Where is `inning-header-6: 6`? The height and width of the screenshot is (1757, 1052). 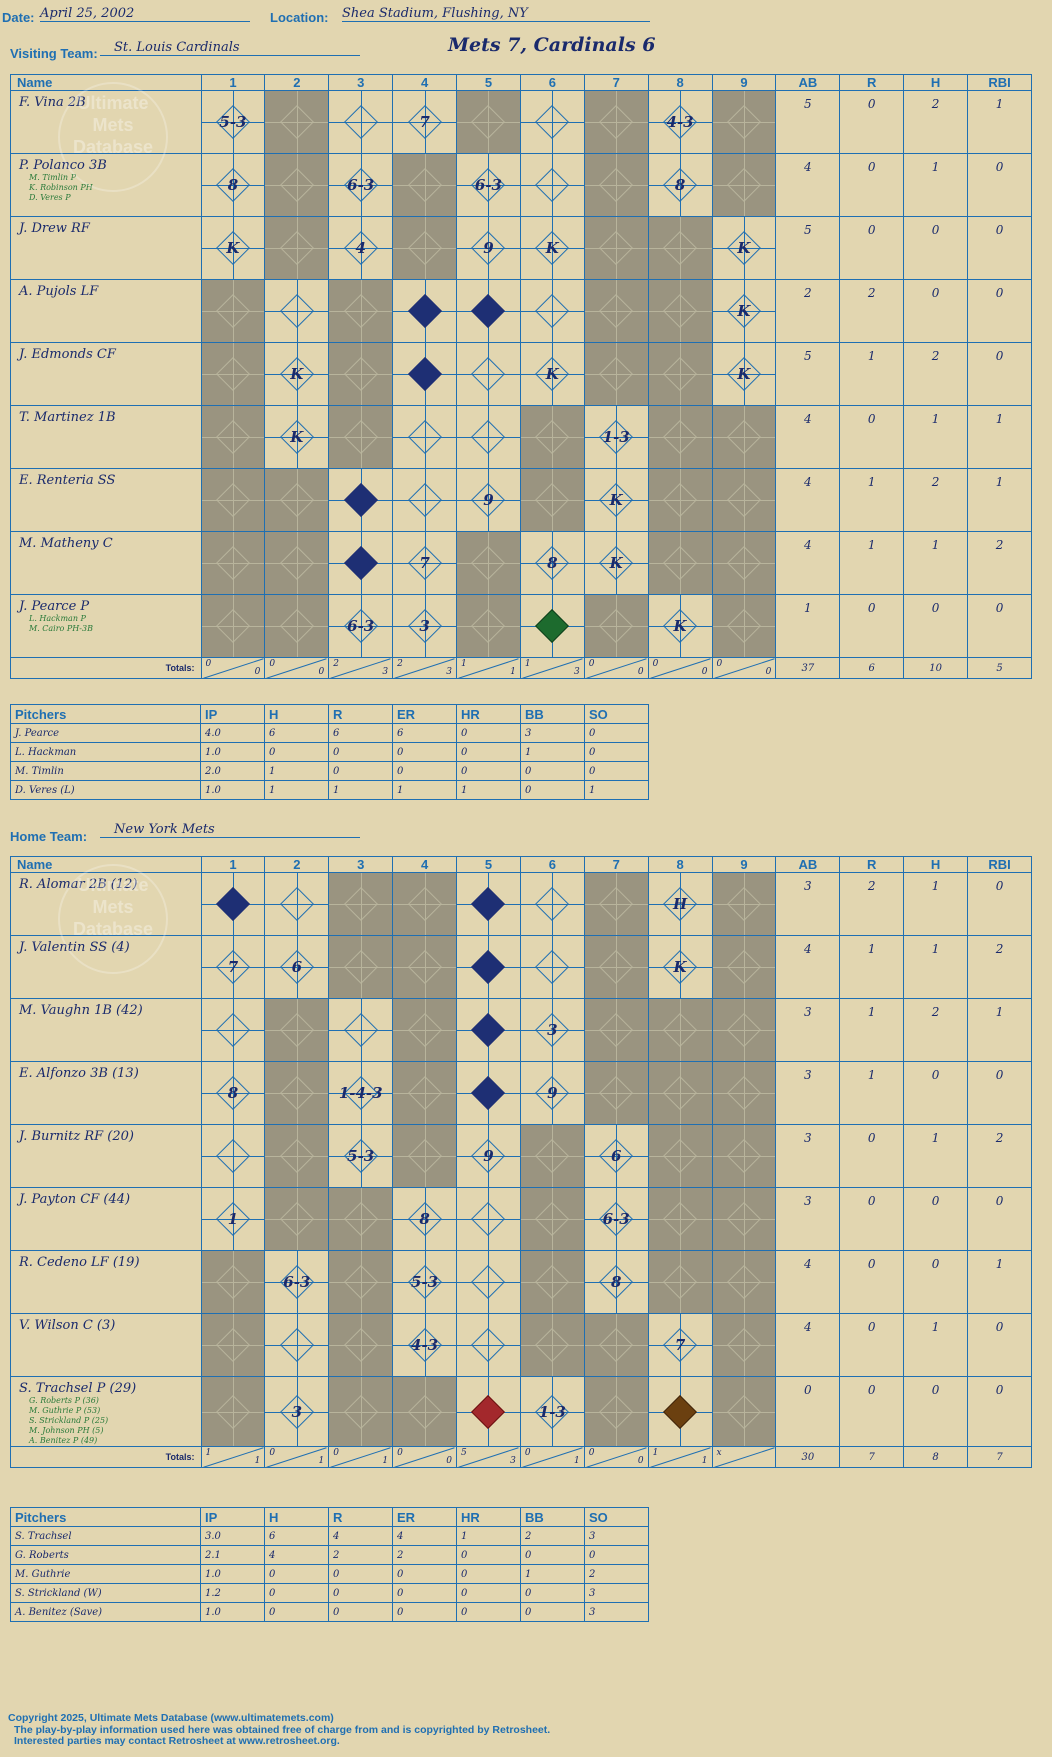 inning-header-6: 6 is located at coordinates (552, 864).